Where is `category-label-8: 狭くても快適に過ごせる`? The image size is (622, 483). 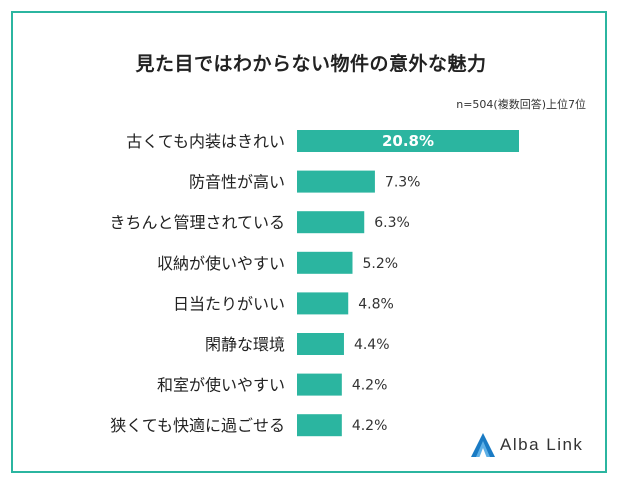
category-label-8: 狭くても快適に過ごせる is located at coordinates (197, 425).